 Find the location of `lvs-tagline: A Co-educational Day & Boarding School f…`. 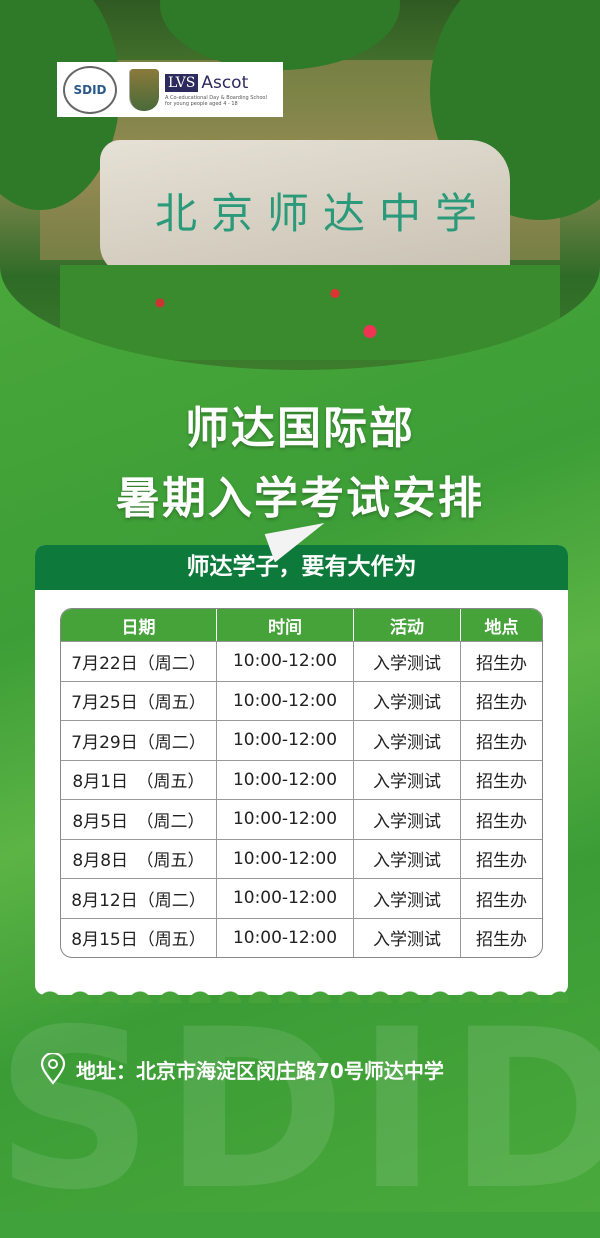

lvs-tagline: A Co-educational Day & Boarding School f… is located at coordinates (216, 100).